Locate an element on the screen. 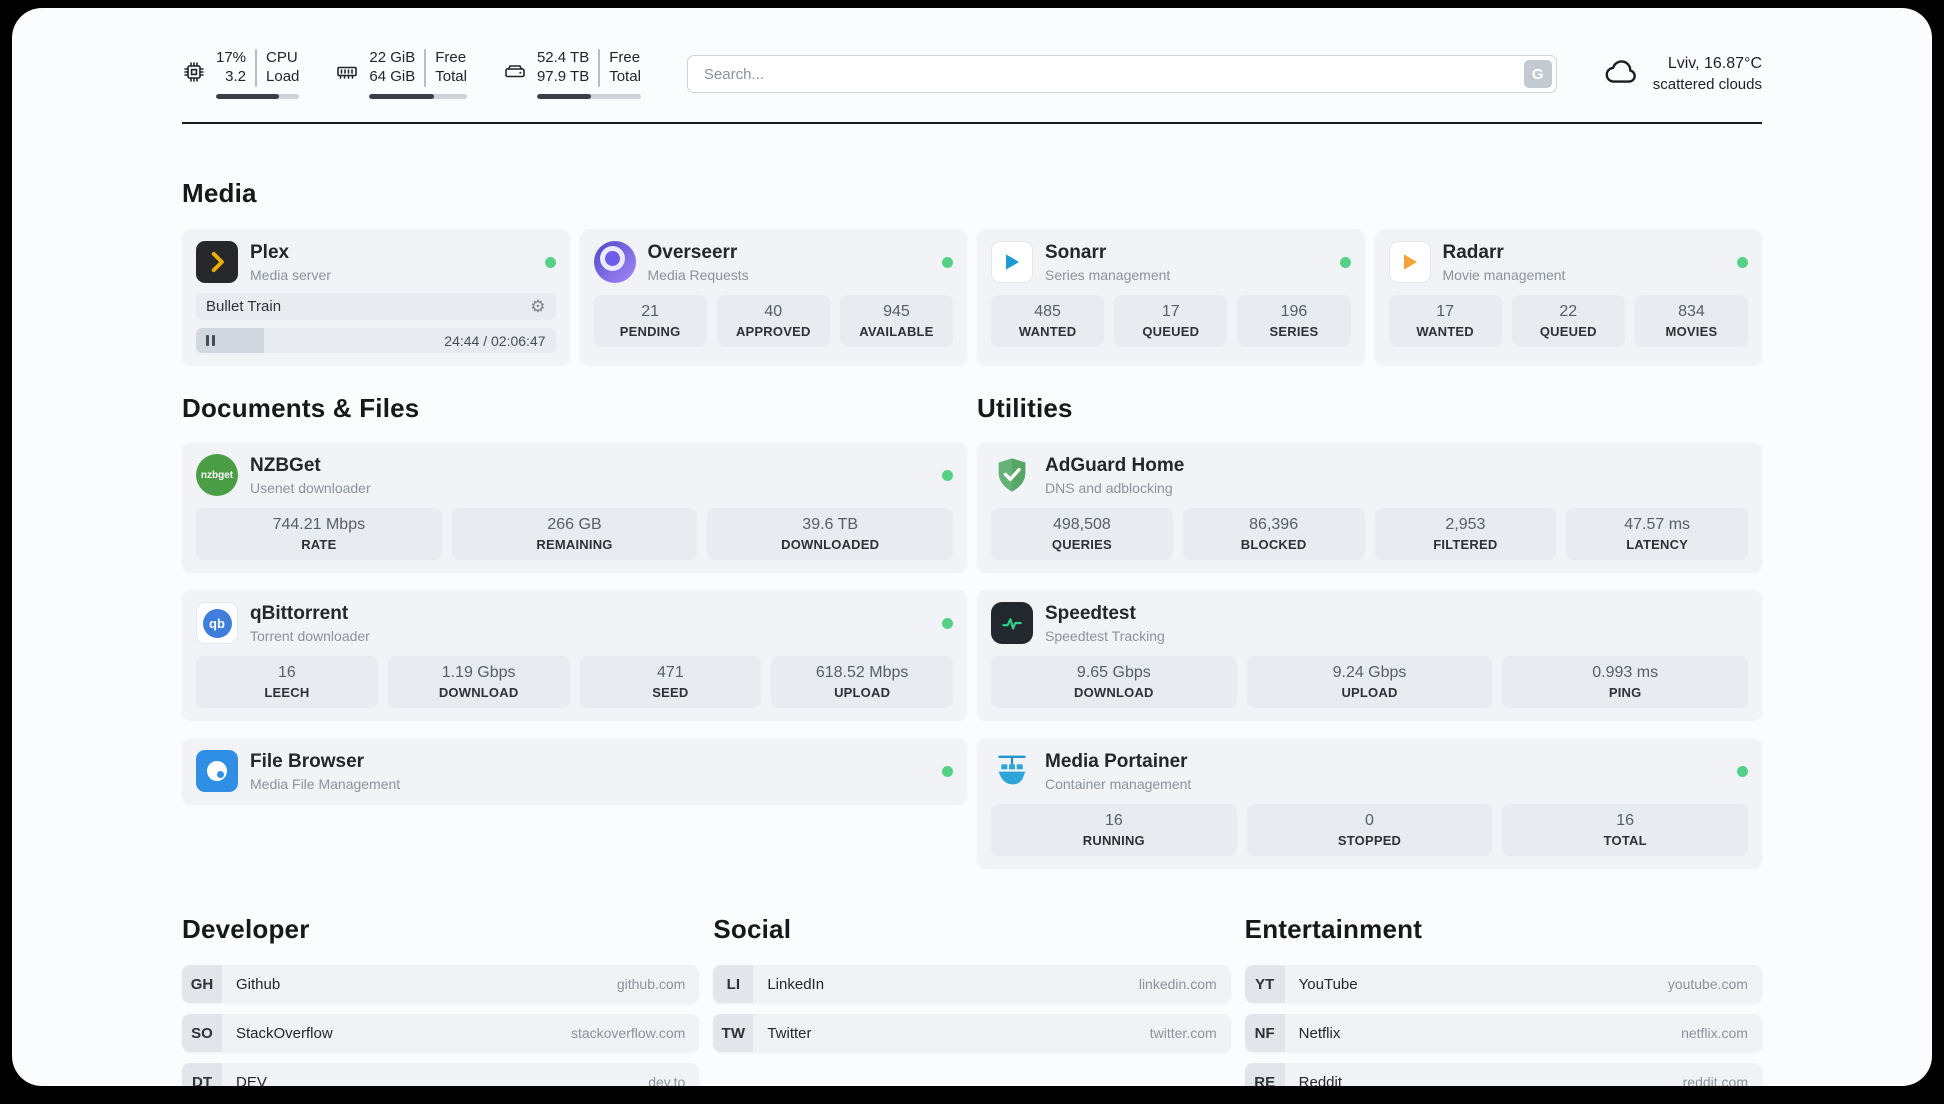 The width and height of the screenshot is (1944, 1104). disk-icon is located at coordinates (515, 74).